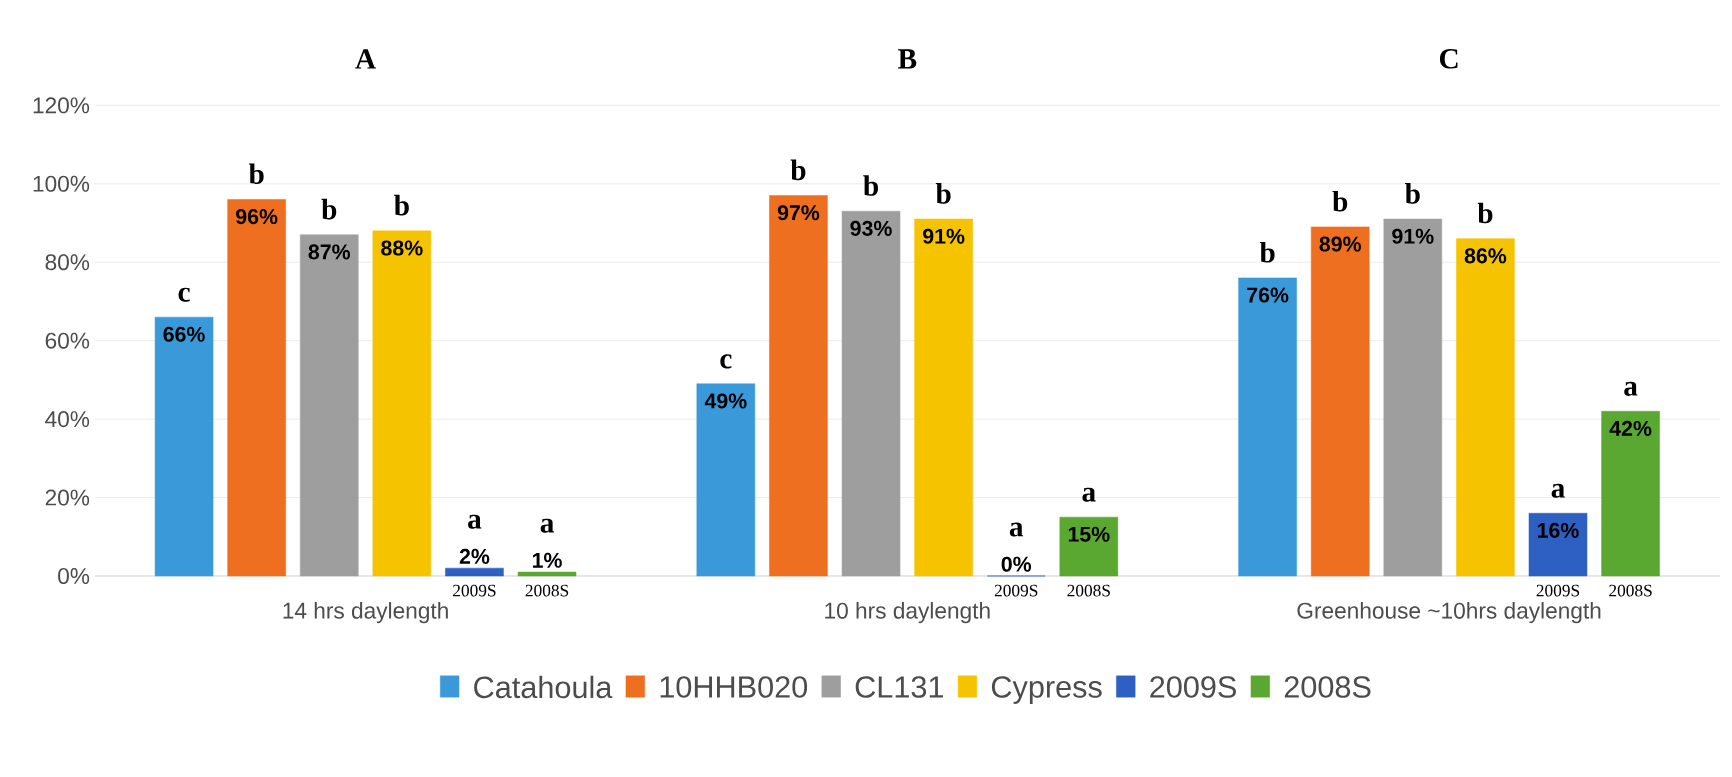 This screenshot has height=777, width=1732. I want to click on data-label: 49%, so click(725, 401).